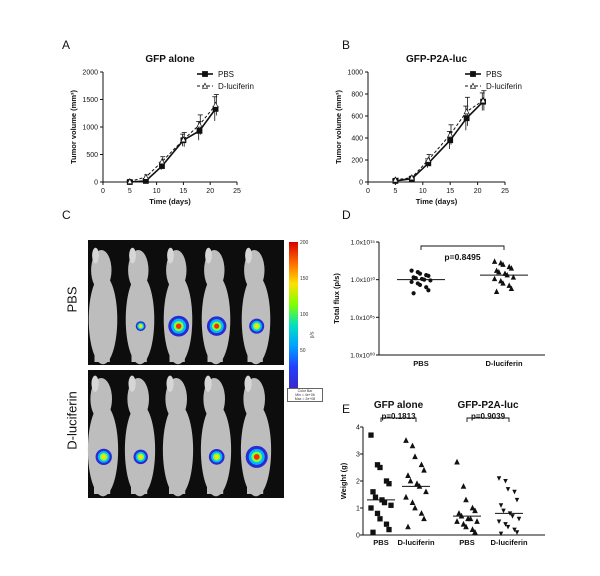  What do you see at coordinates (305, 399) in the screenshot?
I see `colorbar-caption-line-3: Max = 2e+08` at bounding box center [305, 399].